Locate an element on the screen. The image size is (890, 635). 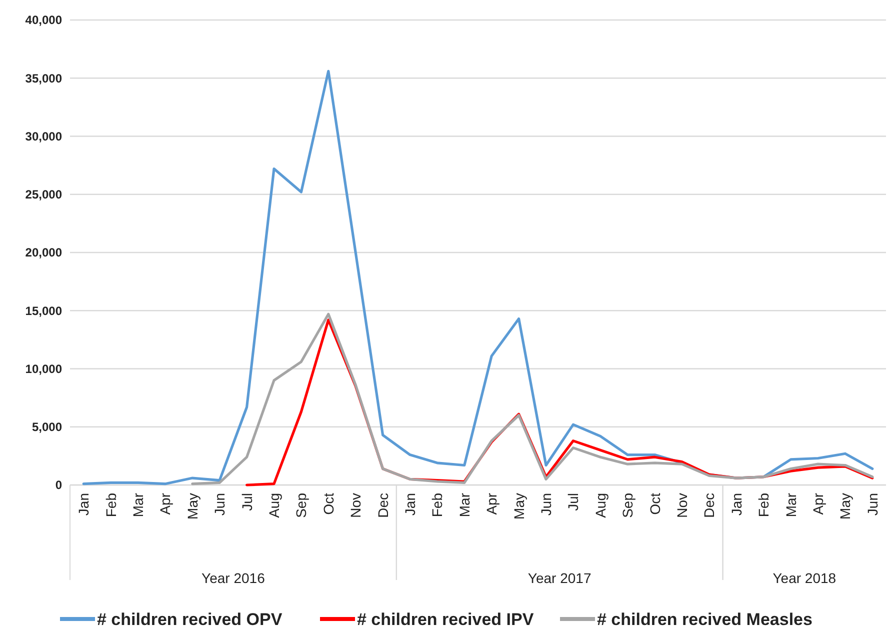
legend-label: # children recived Measles is located at coordinates (704, 619).